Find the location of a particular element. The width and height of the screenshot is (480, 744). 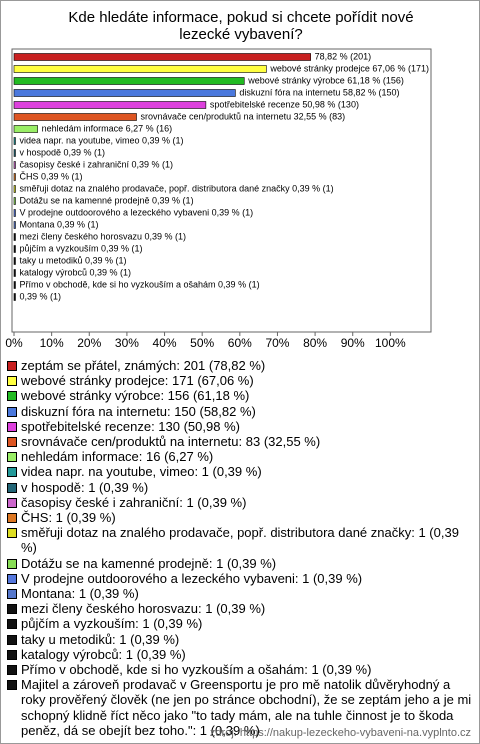

legend-label: ČHS: 1 (0,39 %) is located at coordinates (68, 518).